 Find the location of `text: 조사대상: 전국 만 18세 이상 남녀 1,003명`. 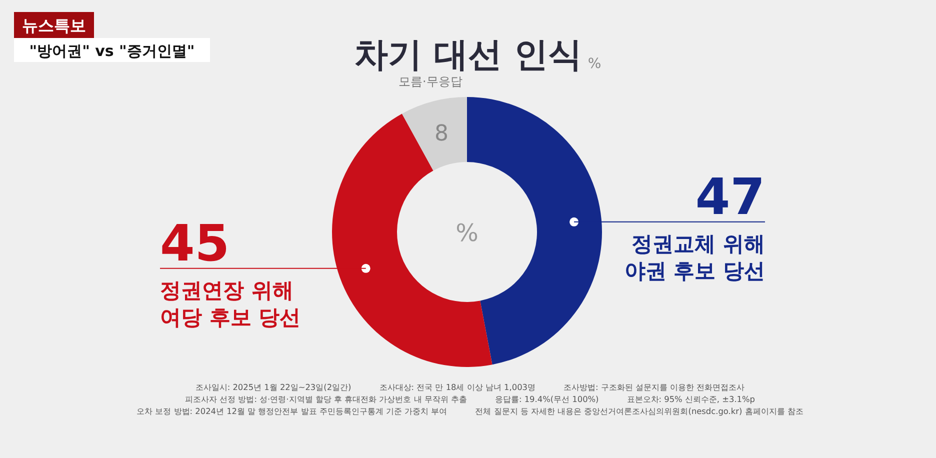

text: 조사대상: 전국 만 18세 이상 남녀 1,003명 is located at coordinates (457, 387).